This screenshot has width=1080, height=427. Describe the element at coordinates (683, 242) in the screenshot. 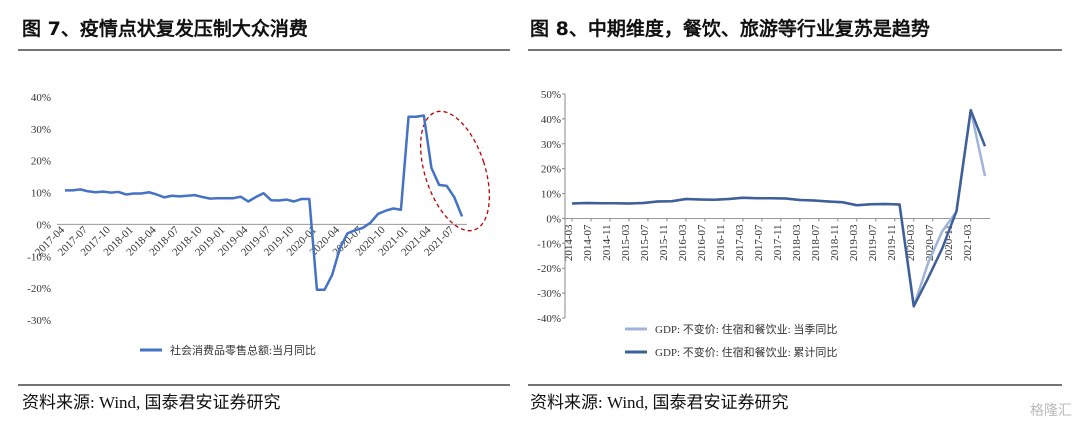

I see `x-tick-label: 2016-03` at that location.